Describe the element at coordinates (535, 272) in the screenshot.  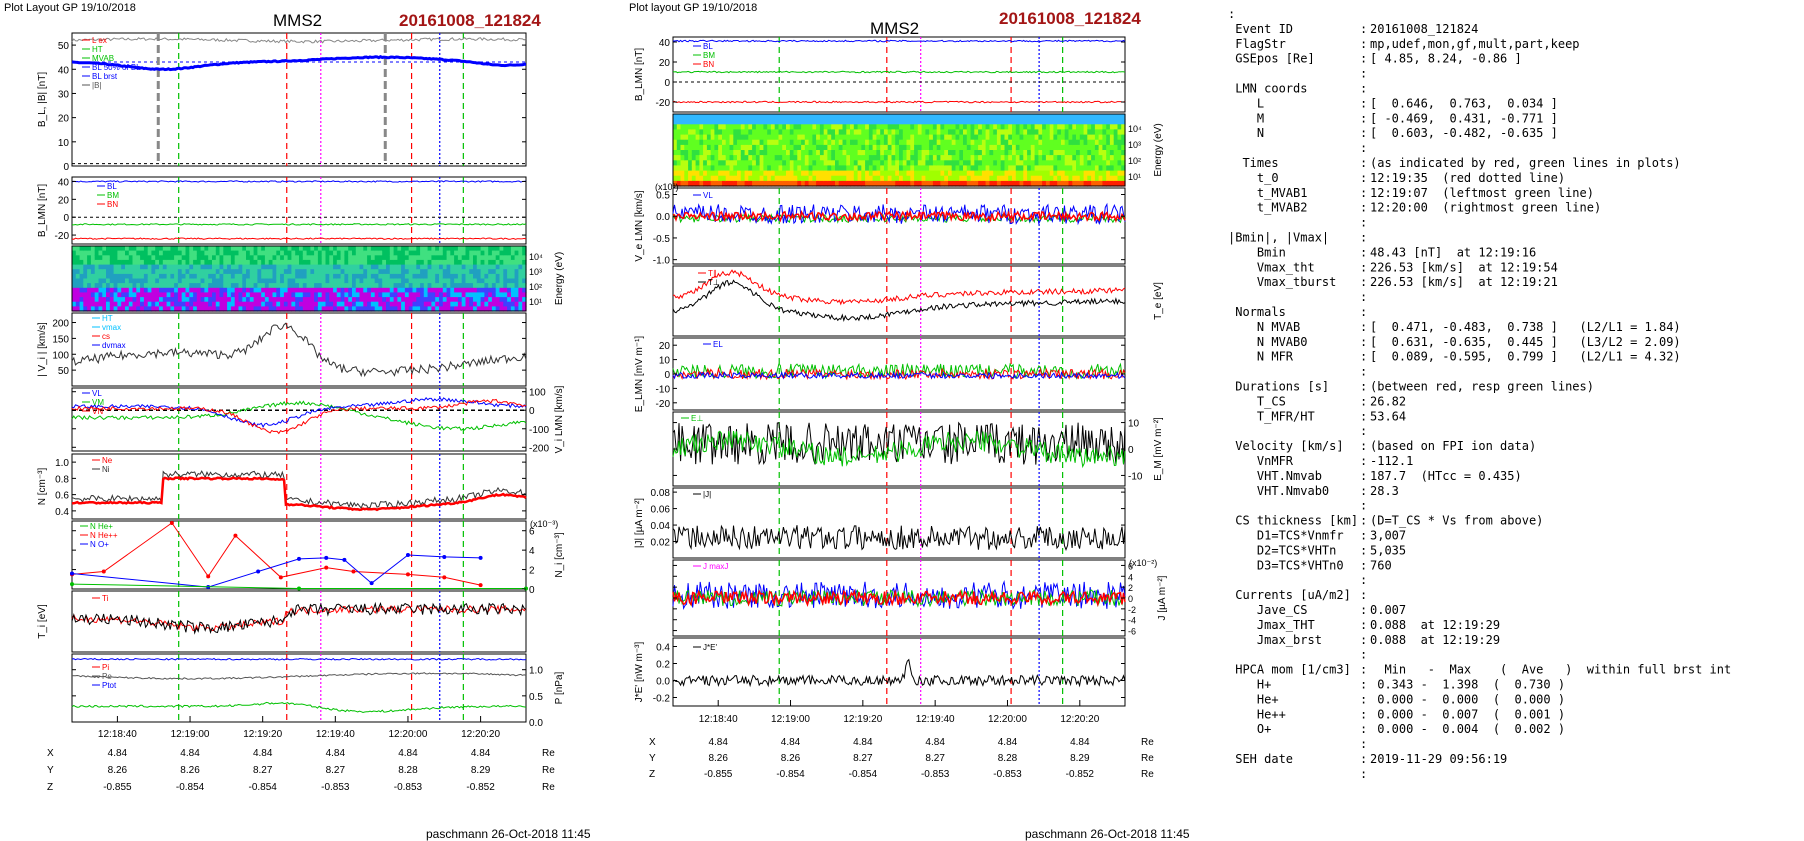
I see `y-tick-label: 10³` at that location.